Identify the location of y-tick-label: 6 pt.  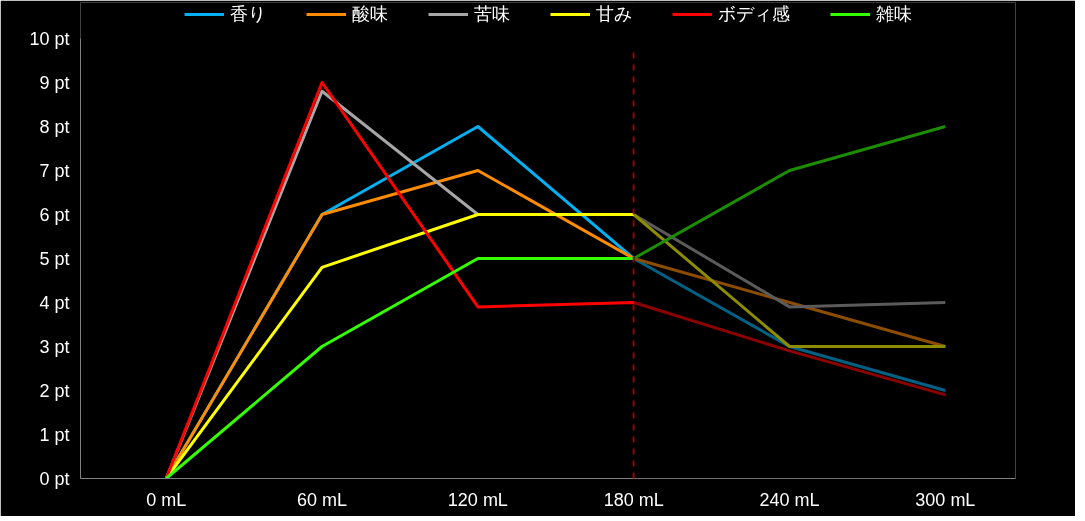
(54, 214).